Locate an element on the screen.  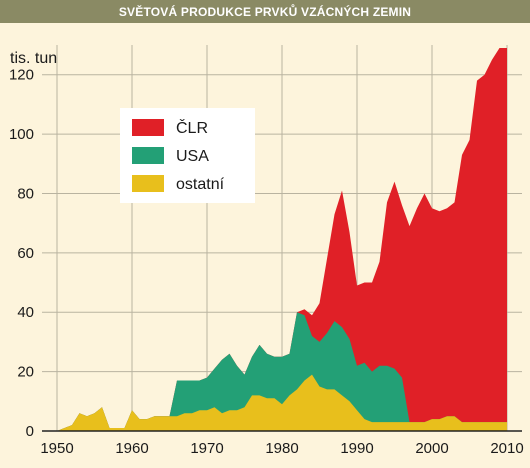
y-tick-label-80: 80 is located at coordinates (25, 193).